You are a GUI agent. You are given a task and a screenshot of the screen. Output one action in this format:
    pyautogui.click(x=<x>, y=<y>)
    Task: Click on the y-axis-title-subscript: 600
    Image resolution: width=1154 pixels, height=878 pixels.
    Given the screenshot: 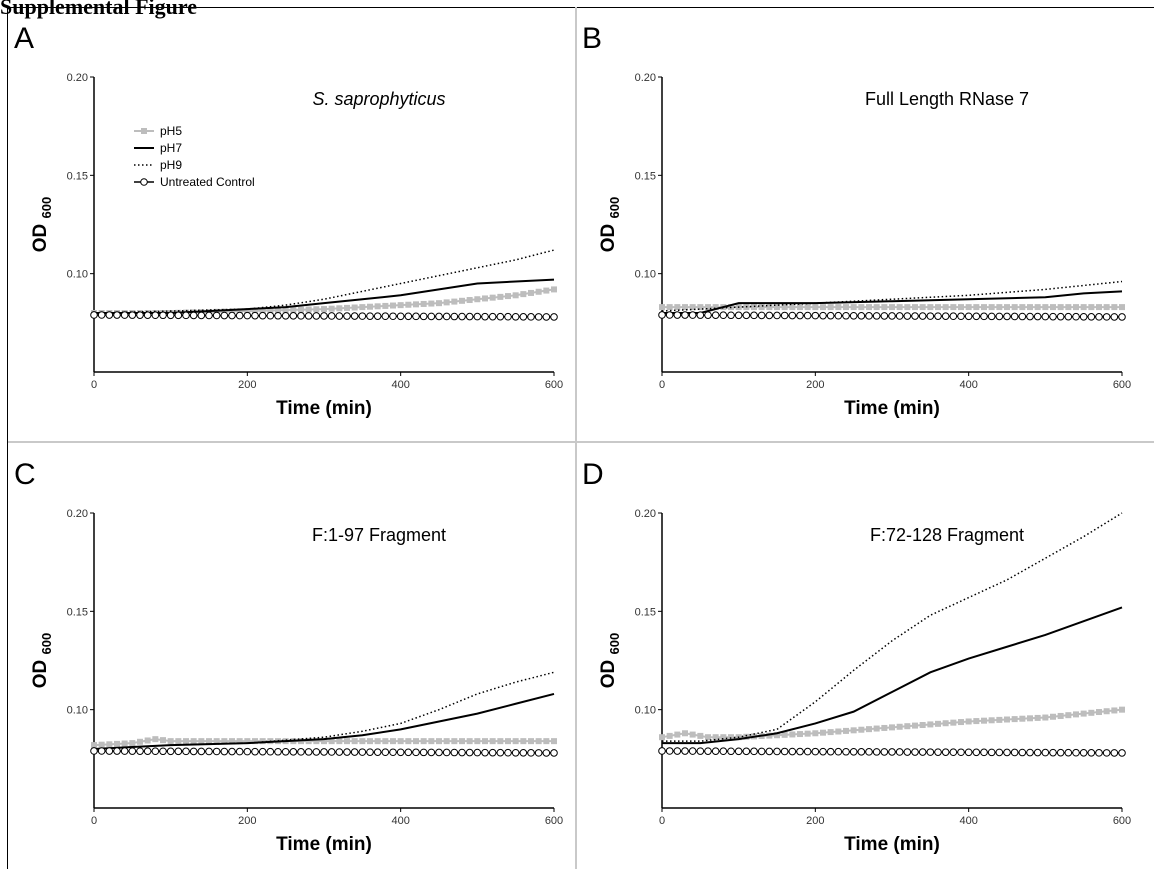 What is the action you would take?
    pyautogui.click(x=46, y=208)
    